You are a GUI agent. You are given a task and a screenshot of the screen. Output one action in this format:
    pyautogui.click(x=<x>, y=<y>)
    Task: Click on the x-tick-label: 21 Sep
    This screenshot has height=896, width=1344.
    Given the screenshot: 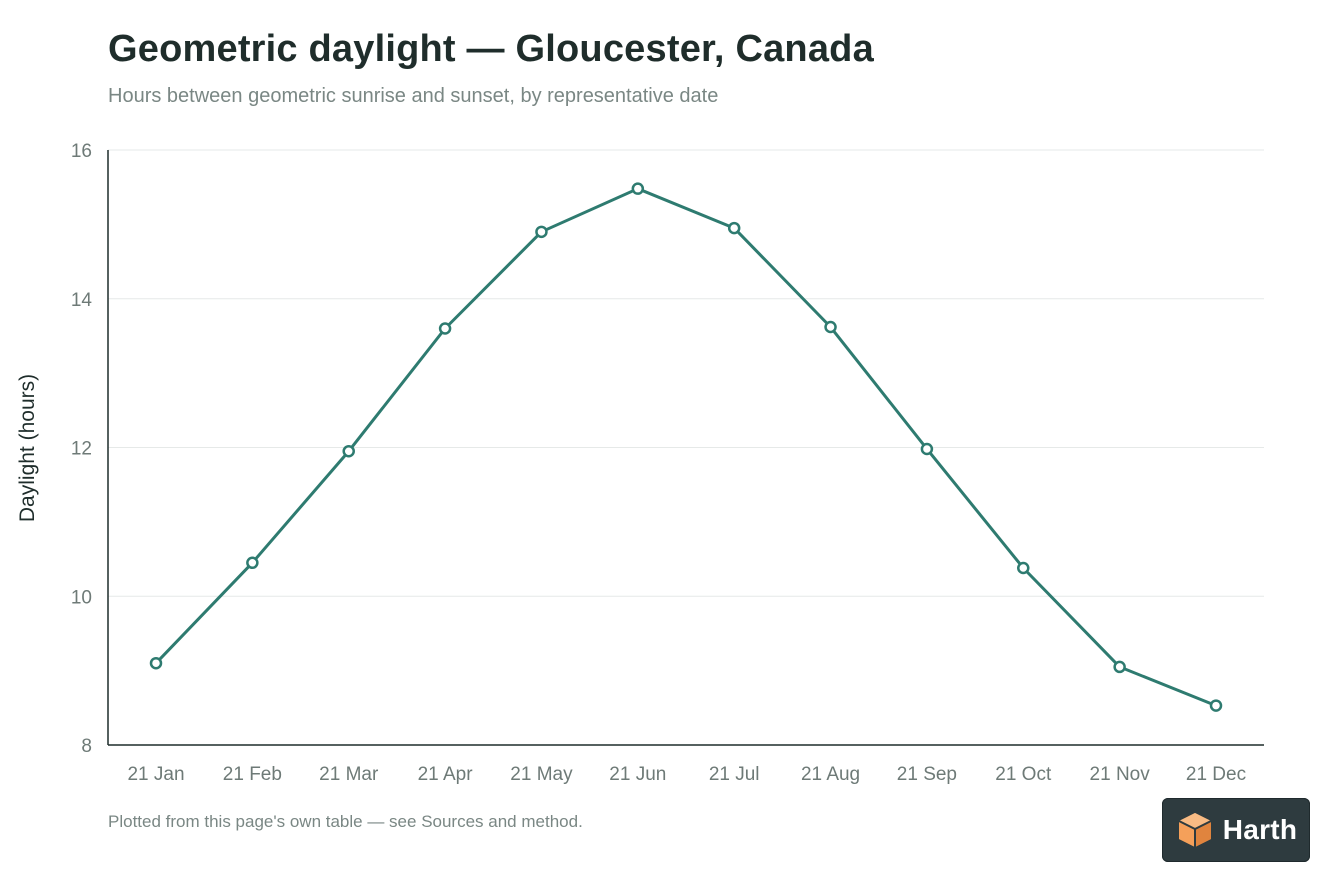 What is the action you would take?
    pyautogui.click(x=927, y=774)
    